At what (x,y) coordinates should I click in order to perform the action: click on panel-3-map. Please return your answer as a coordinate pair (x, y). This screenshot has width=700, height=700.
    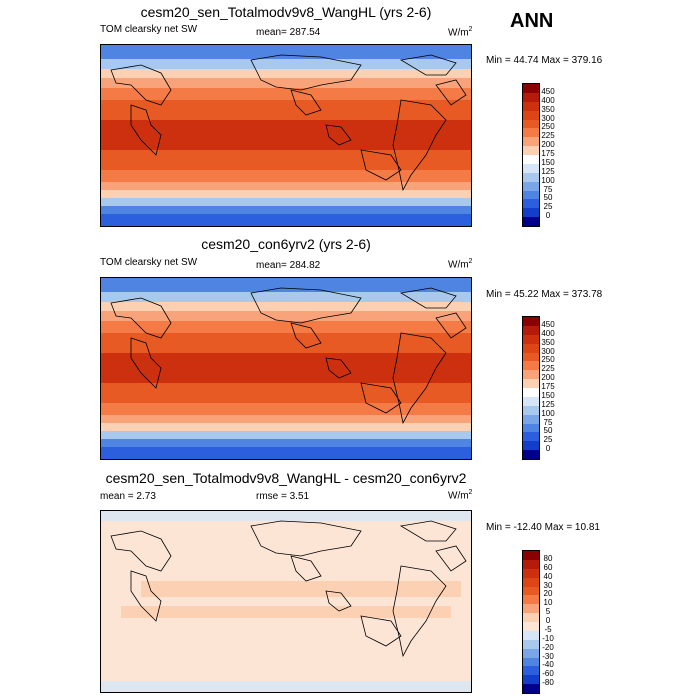
    Looking at the image, I should click on (286, 601).